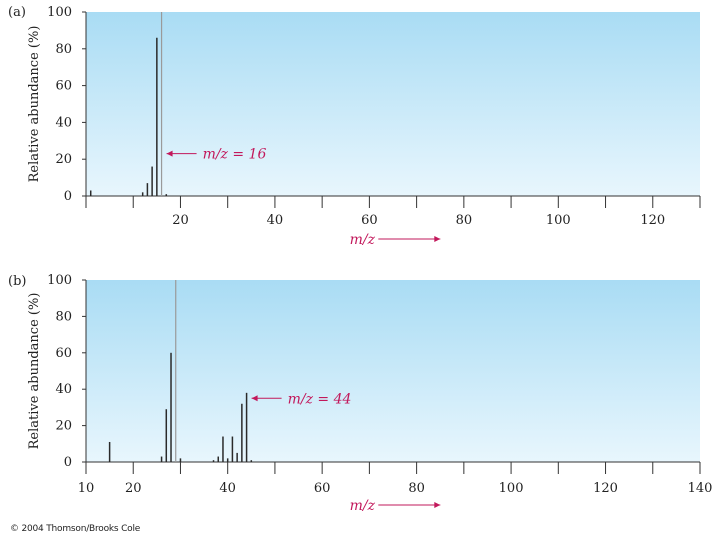  Describe the element at coordinates (17, 12) in the screenshot. I see `panel-label: (a)` at that location.